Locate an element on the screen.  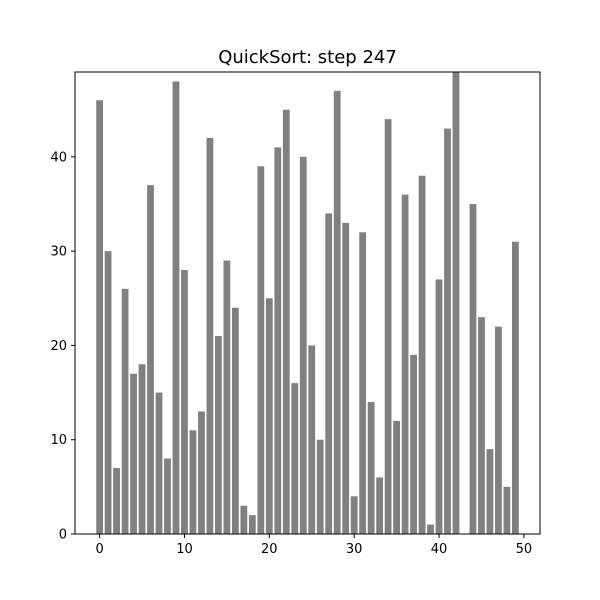
x-tick-label: 30 is located at coordinates (354, 549).